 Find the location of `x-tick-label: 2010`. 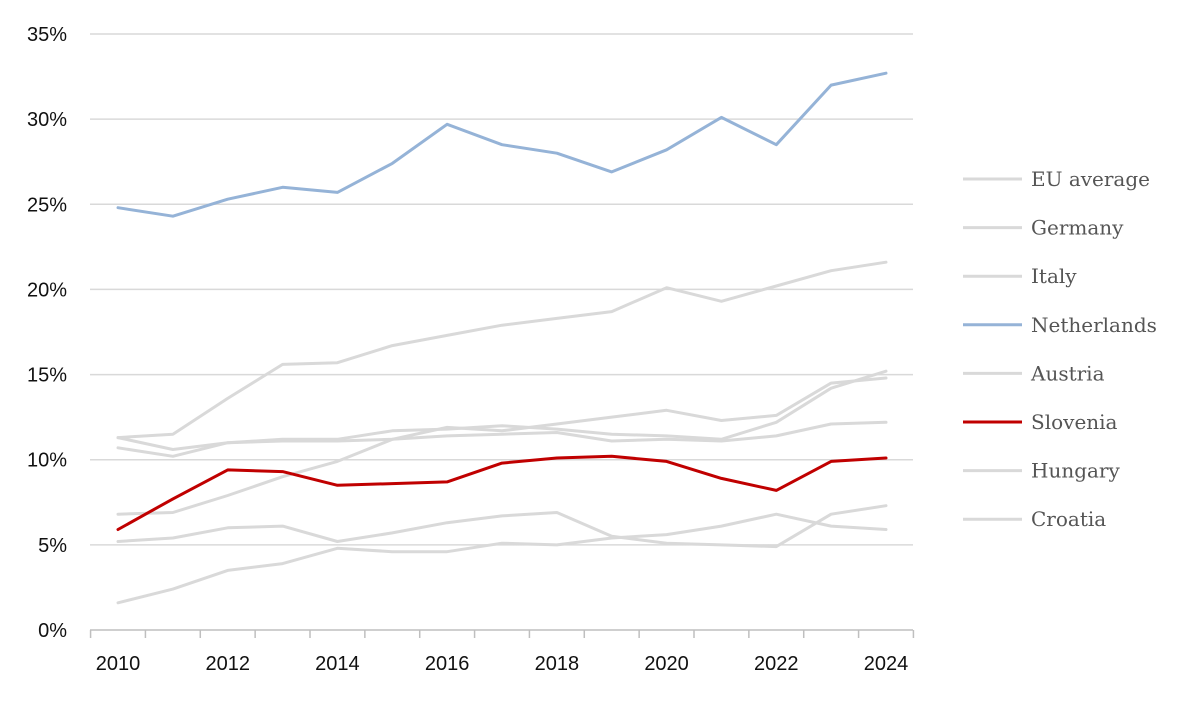

x-tick-label: 2010 is located at coordinates (118, 664).